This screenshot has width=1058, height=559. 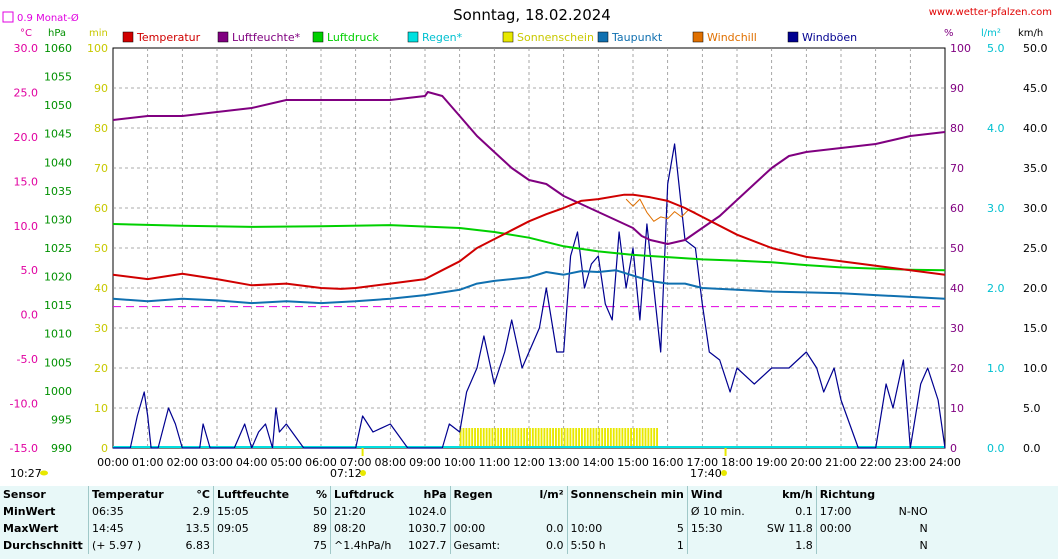 What do you see at coordinates (483, 545) in the screenshot?
I see `rain-time: Gesamt:` at bounding box center [483, 545].